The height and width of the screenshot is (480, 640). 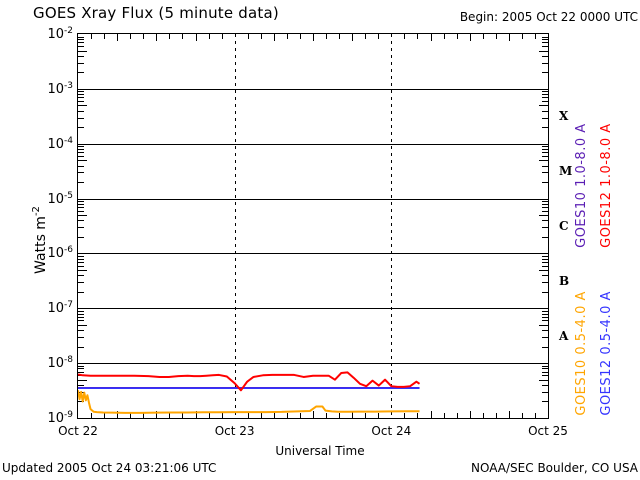 What do you see at coordinates (606, 353) in the screenshot?
I see `legend-label-goes12-short: GOES12 0.5-4.0 A` at bounding box center [606, 353].